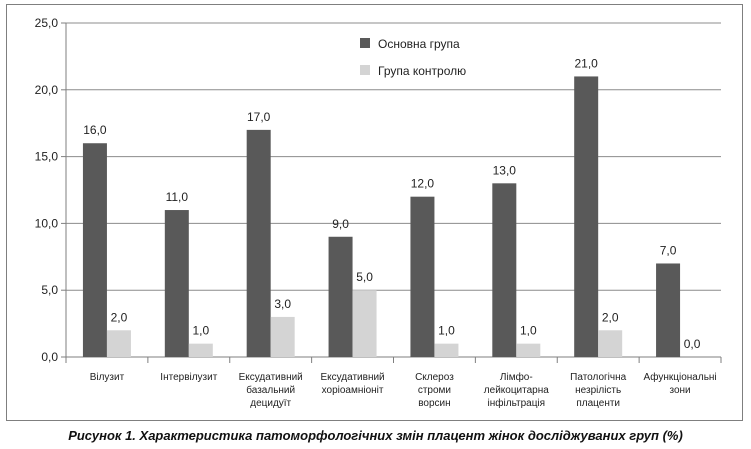 The width and height of the screenshot is (751, 449). What do you see at coordinates (352, 384) in the screenshot?
I see `x-tick-label: Ексудативний хоріоамніоніт` at bounding box center [352, 384].